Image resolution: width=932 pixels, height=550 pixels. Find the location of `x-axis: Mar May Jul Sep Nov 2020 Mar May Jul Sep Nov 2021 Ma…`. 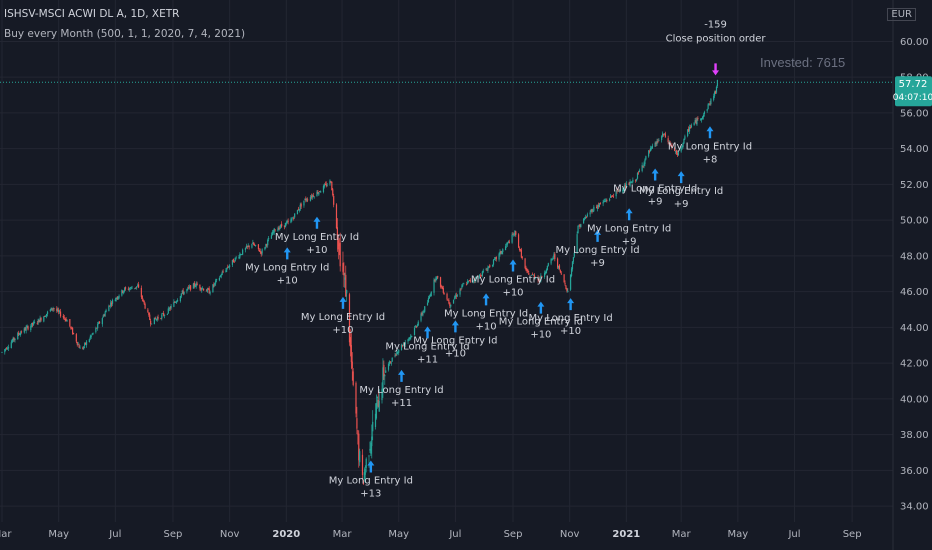

x-axis: Mar May Jul Sep Nov 2020 Mar May Jul Sep Nov 2021 Ma… is located at coordinates (431, 534).